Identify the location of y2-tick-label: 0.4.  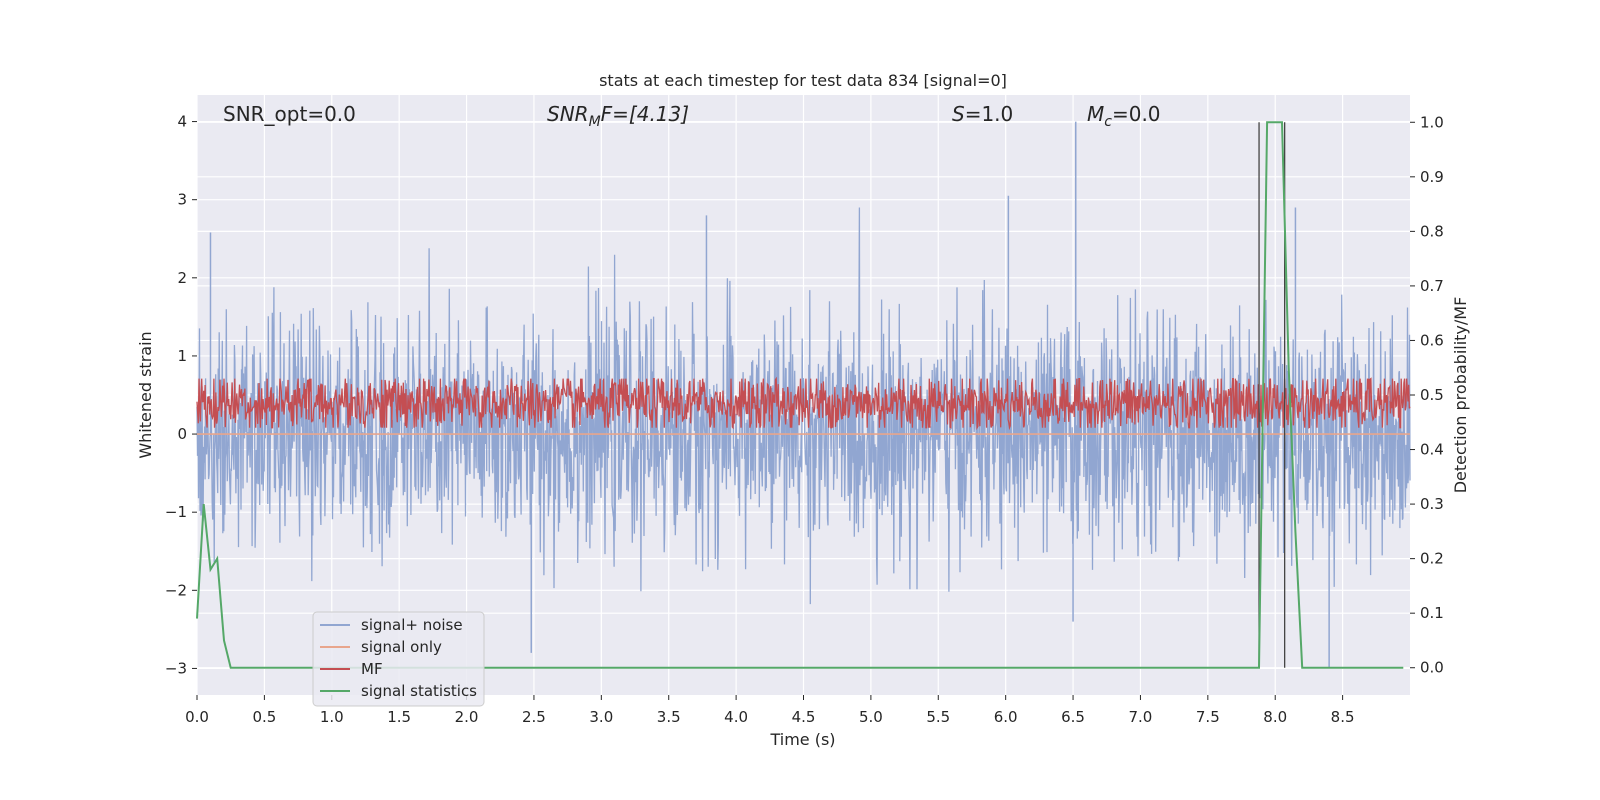
(1432, 450).